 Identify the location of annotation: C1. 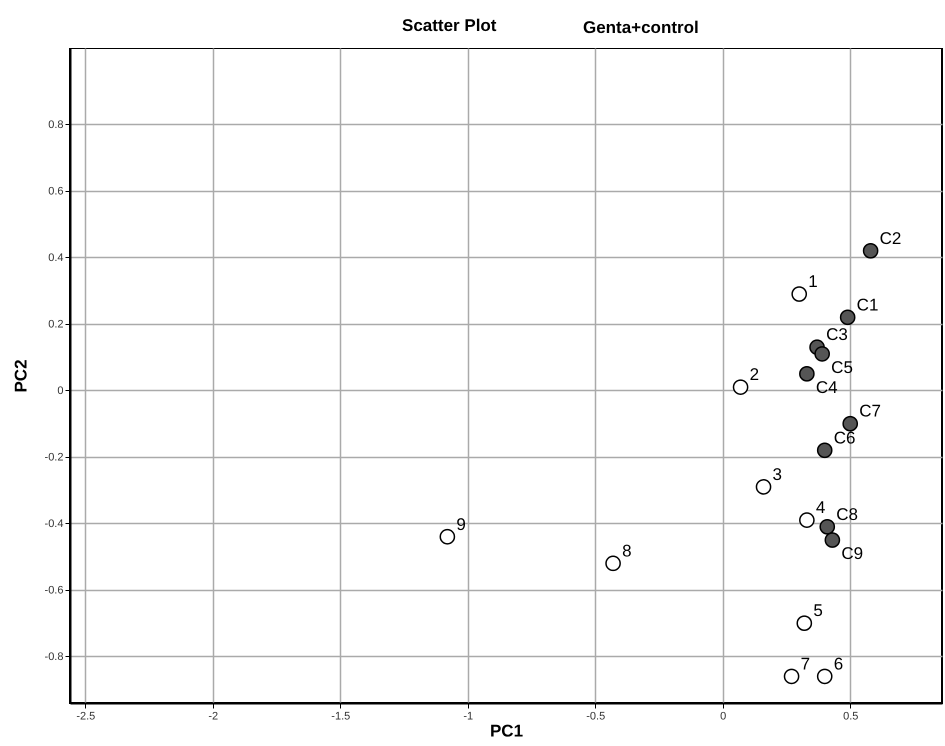
(867, 304).